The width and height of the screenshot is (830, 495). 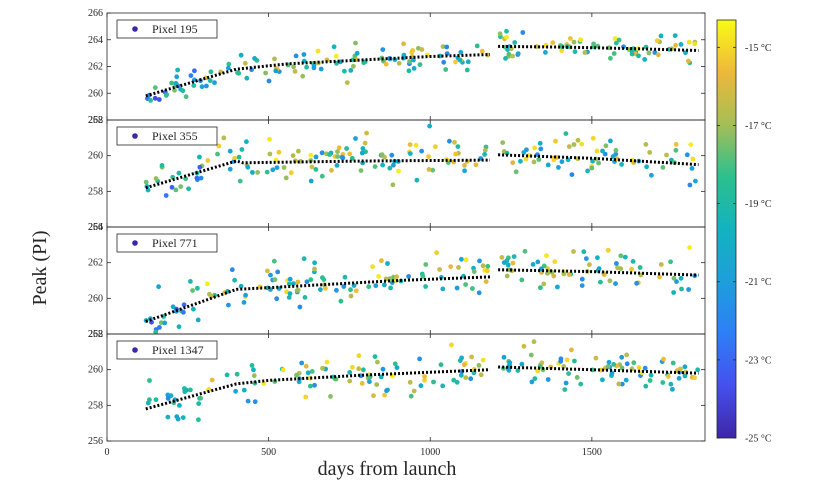 I want to click on y-tick-label: 258, so click(x=95, y=334).